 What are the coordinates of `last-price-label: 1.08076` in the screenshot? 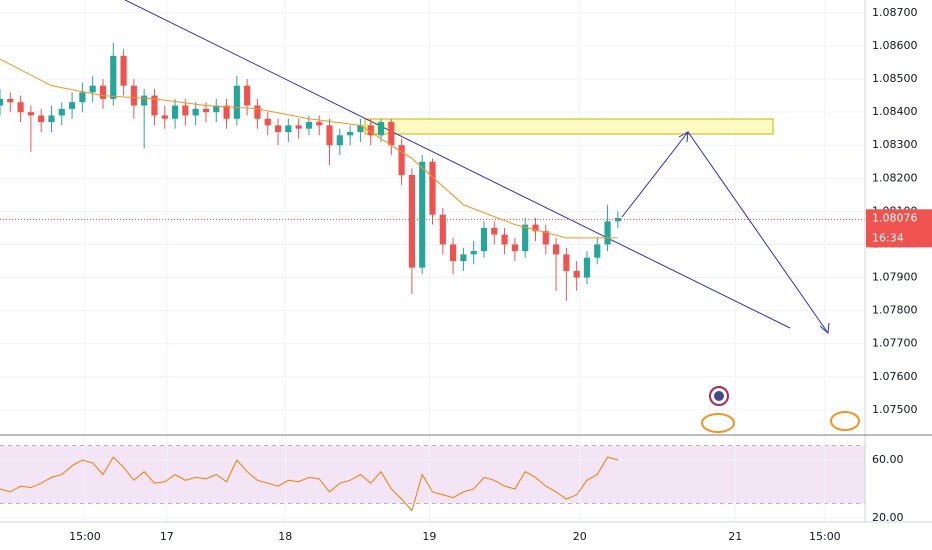 It's located at (895, 217).